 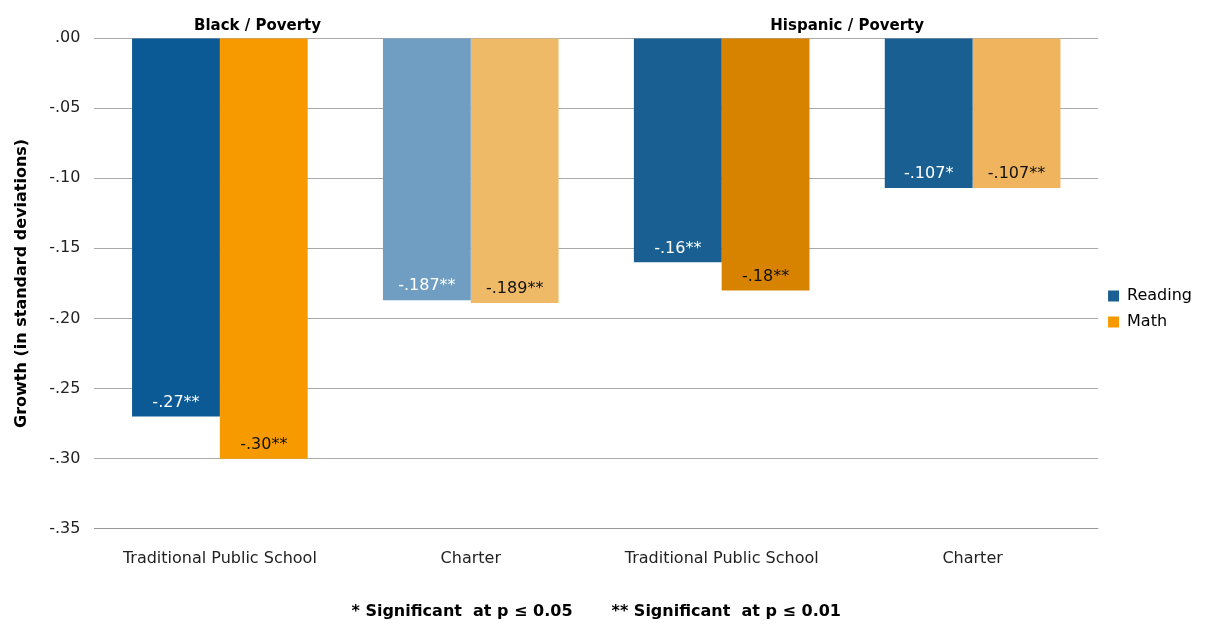 What do you see at coordinates (65, 107) in the screenshot?
I see `y-tick-label: -.05` at bounding box center [65, 107].